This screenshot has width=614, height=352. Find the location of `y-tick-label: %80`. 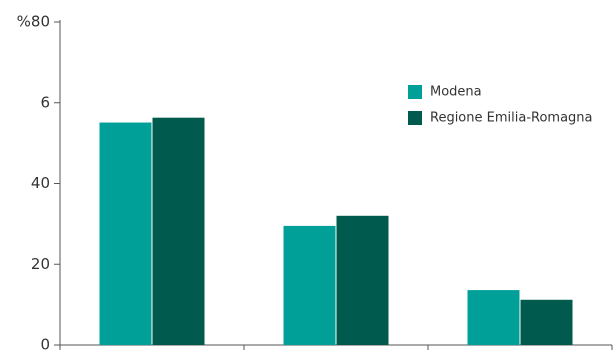

y-tick-label: %80 is located at coordinates (33, 22).